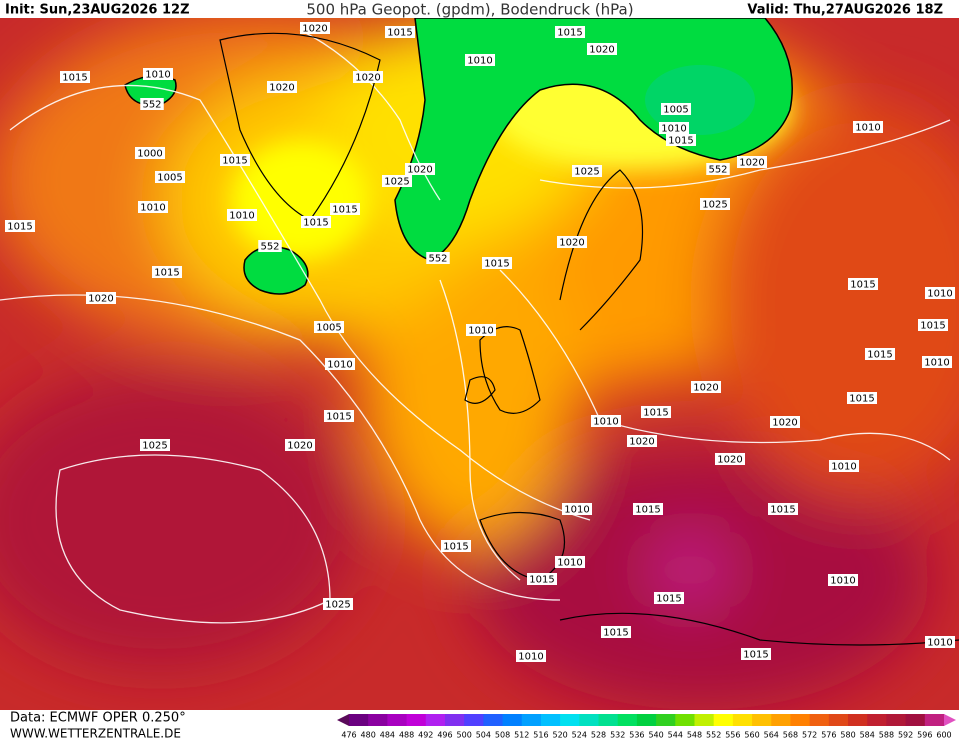 The height and width of the screenshot is (745, 959). I want to click on scale-label: 508, so click(502, 735).